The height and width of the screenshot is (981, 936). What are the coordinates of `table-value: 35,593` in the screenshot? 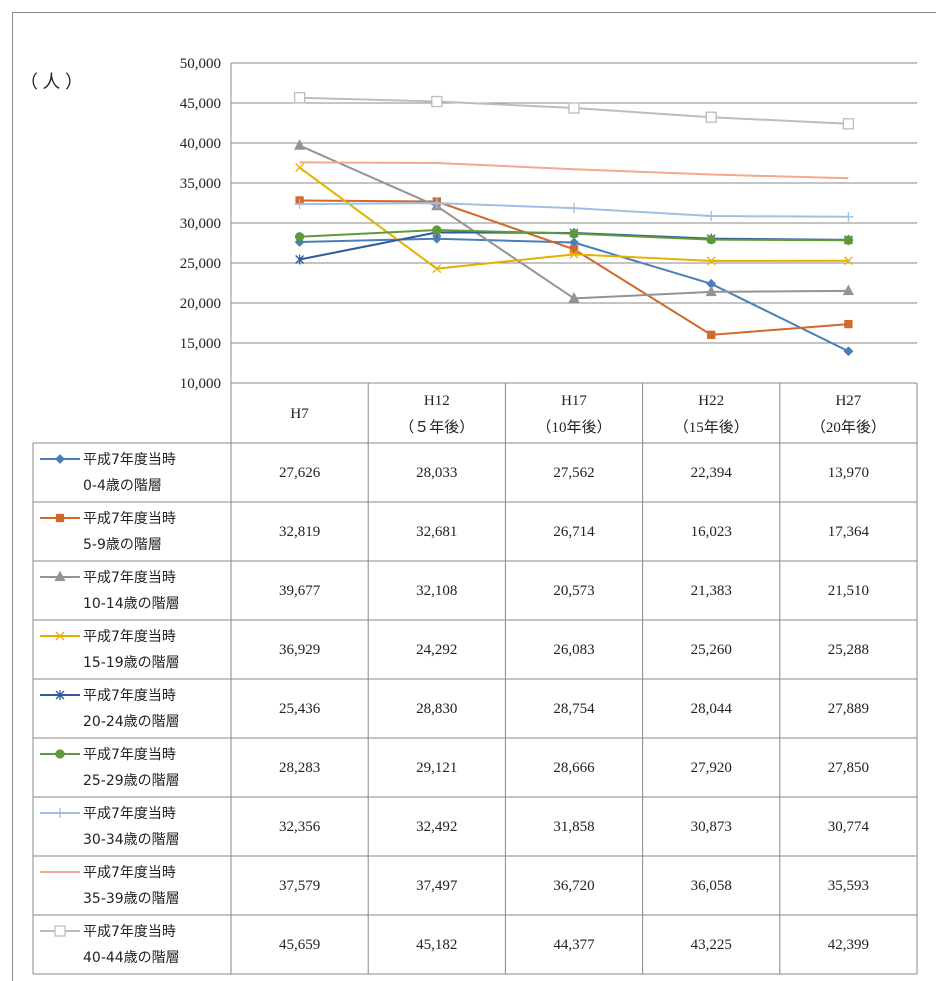 It's located at (848, 885).